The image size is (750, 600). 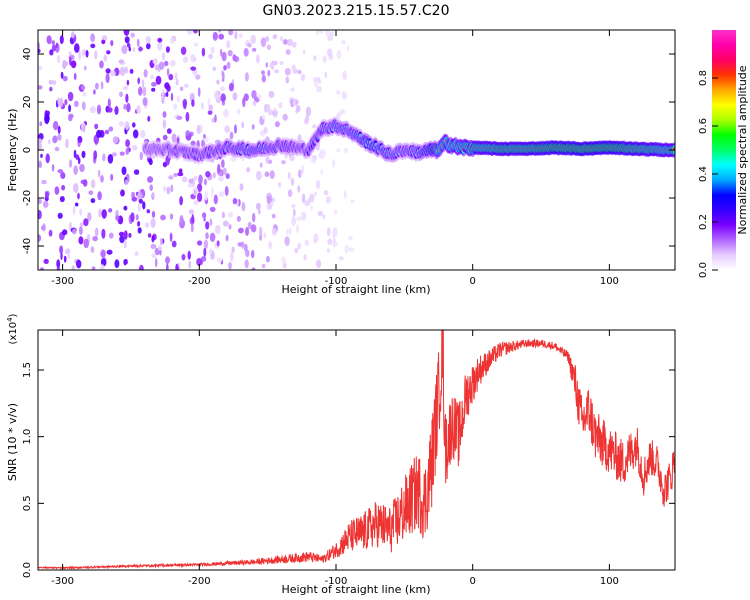 What do you see at coordinates (336, 281) in the screenshot?
I see `x-tick-label: -100` at bounding box center [336, 281].